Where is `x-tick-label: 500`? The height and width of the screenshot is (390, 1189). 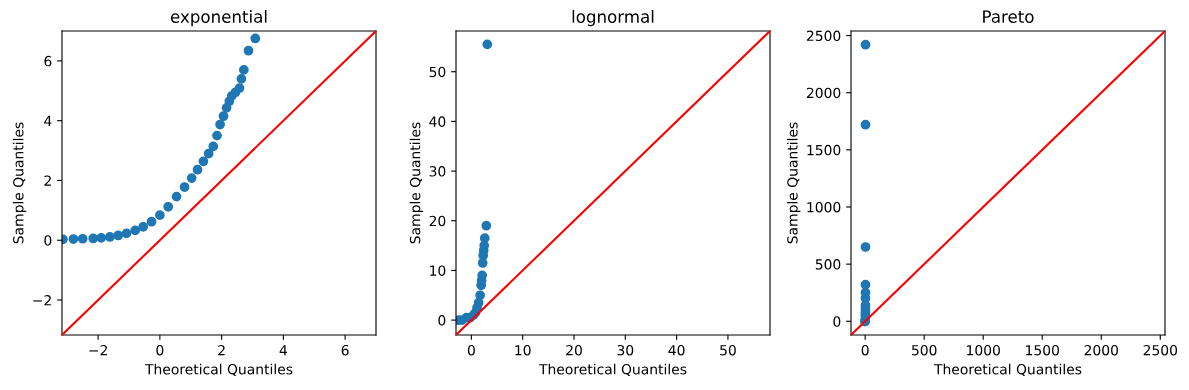
x-tick-label: 500 is located at coordinates (924, 350).